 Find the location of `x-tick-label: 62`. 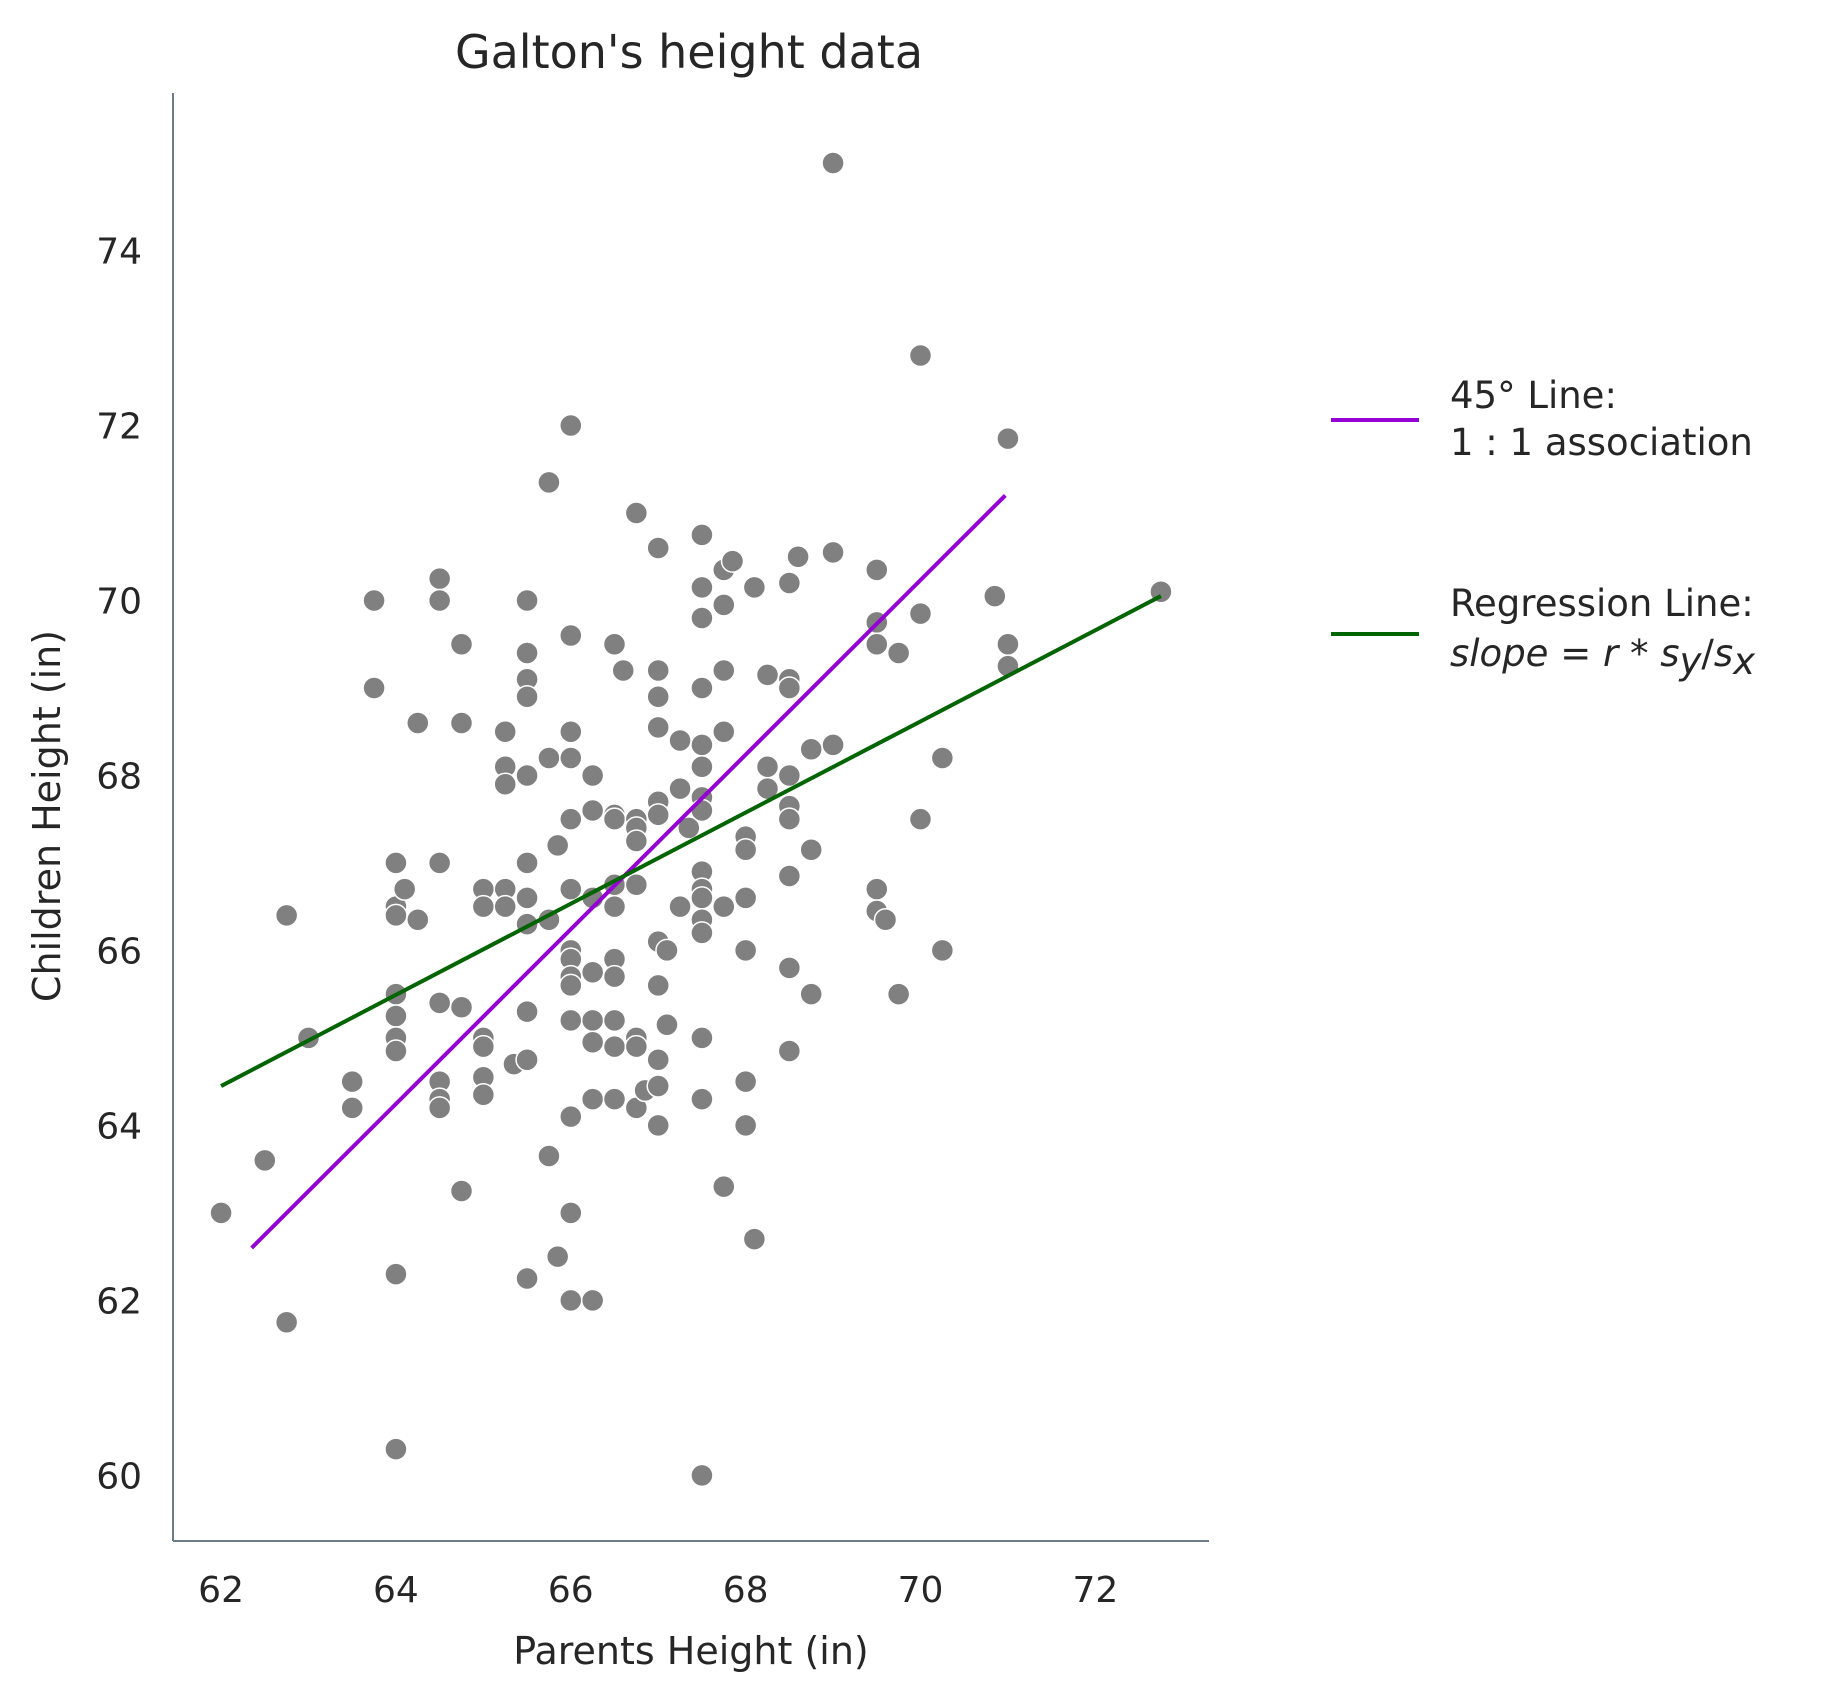

x-tick-label: 62 is located at coordinates (221, 1590).